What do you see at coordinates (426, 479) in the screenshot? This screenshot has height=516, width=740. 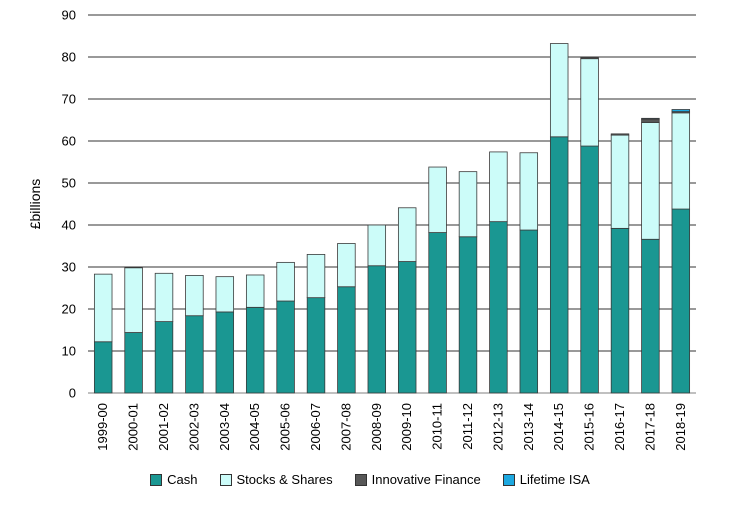 I see `legend-label: Innovative Finance` at bounding box center [426, 479].